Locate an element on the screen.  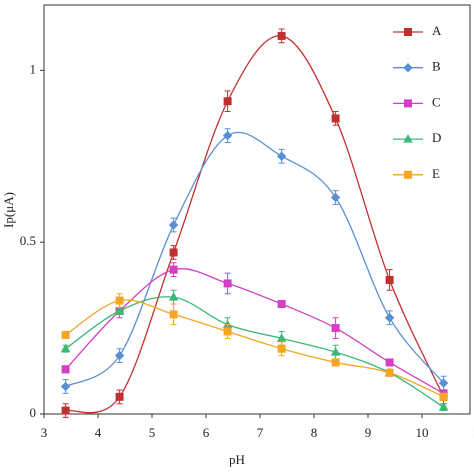
x-tick-label: 6 is located at coordinates (206, 432).